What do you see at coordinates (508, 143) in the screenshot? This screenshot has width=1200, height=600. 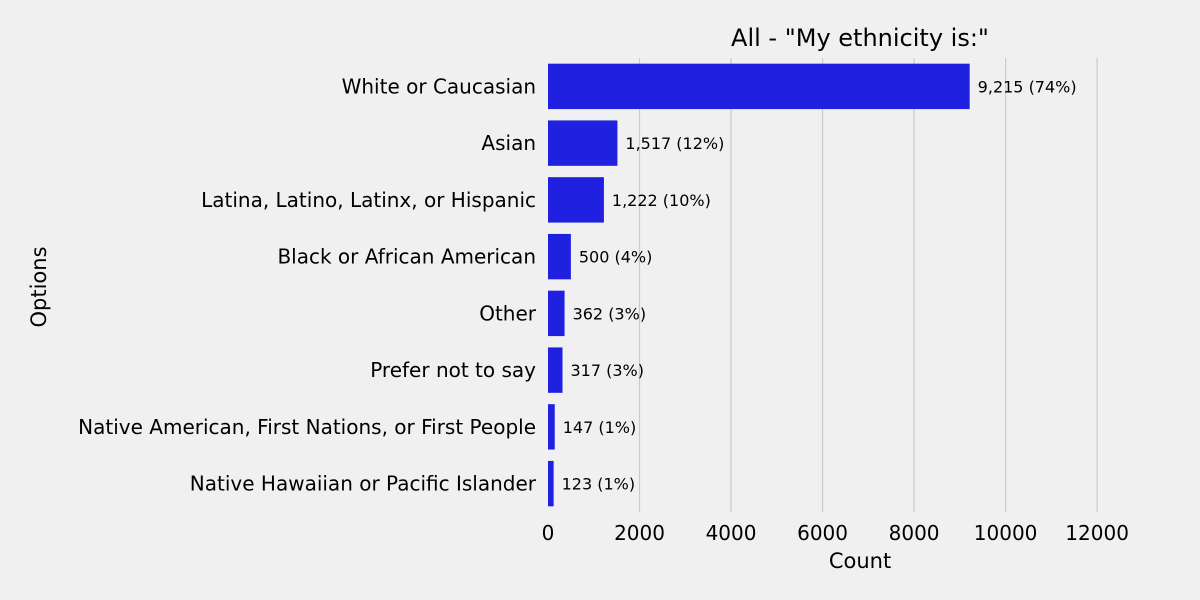 I see `category-label: Asian` at bounding box center [508, 143].